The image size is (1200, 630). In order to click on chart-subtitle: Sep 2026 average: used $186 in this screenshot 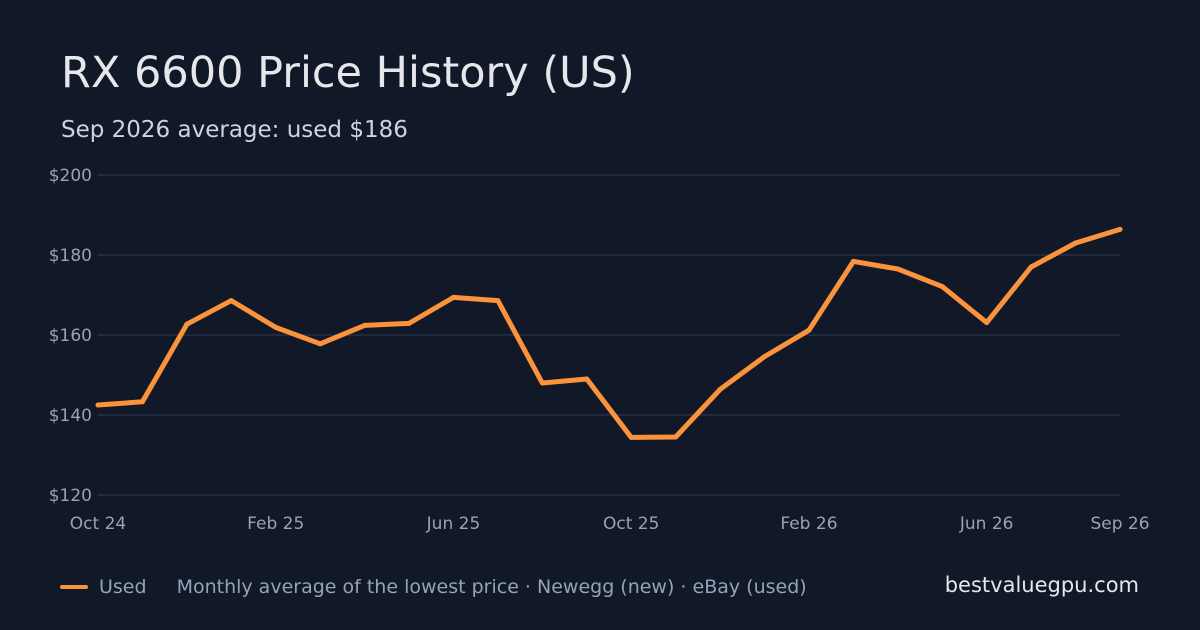, I will do `click(234, 130)`.